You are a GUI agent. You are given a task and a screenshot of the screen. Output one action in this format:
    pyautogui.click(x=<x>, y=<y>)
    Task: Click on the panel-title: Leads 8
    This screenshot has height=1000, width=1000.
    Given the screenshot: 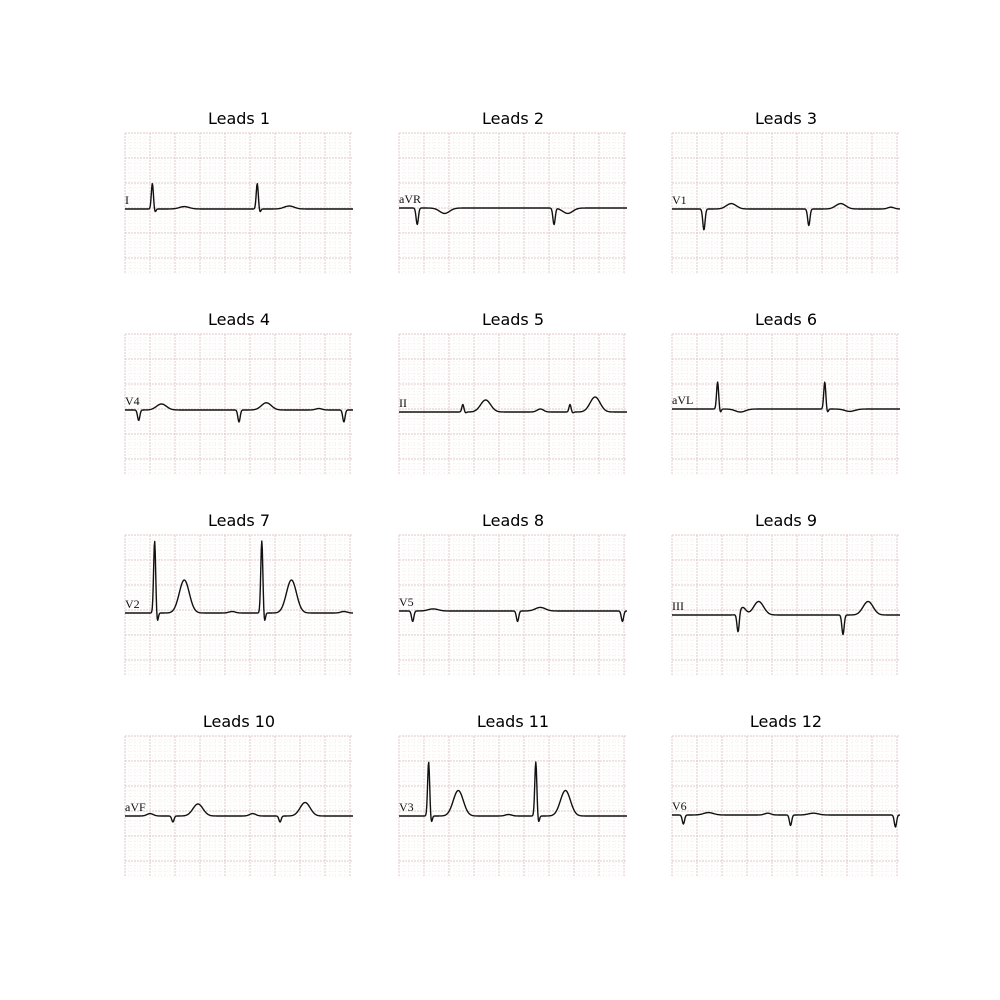 What is the action you would take?
    pyautogui.click(x=513, y=520)
    